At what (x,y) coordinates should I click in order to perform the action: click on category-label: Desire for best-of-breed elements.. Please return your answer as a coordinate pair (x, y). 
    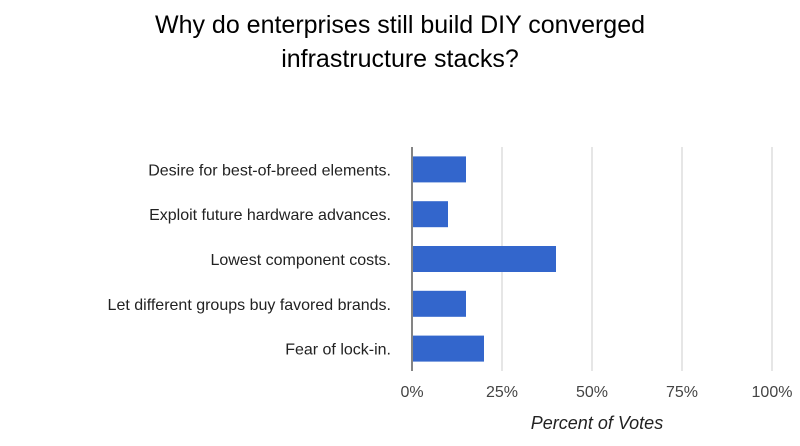
    Looking at the image, I should click on (269, 170).